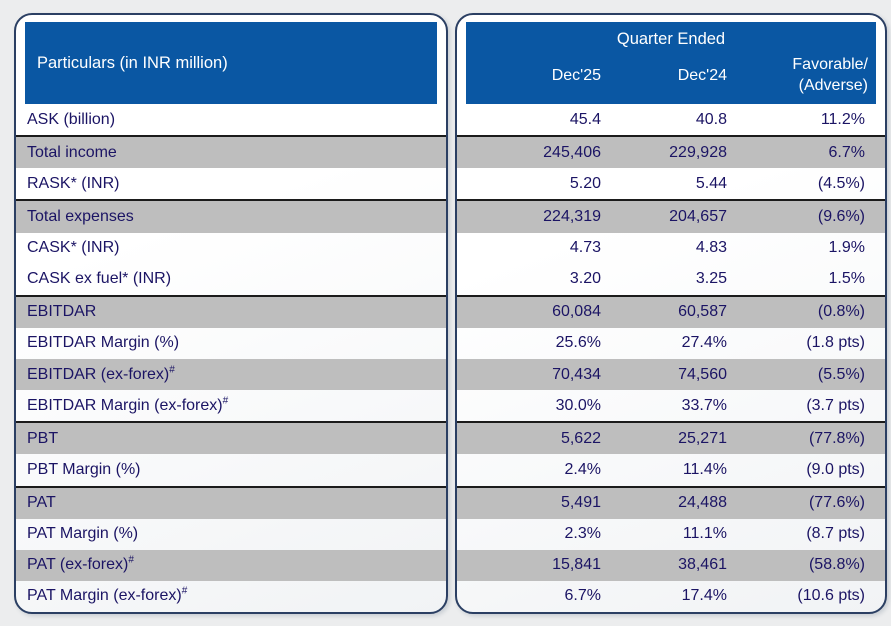 The height and width of the screenshot is (626, 891). I want to click on row-label: PAT, so click(41, 503).